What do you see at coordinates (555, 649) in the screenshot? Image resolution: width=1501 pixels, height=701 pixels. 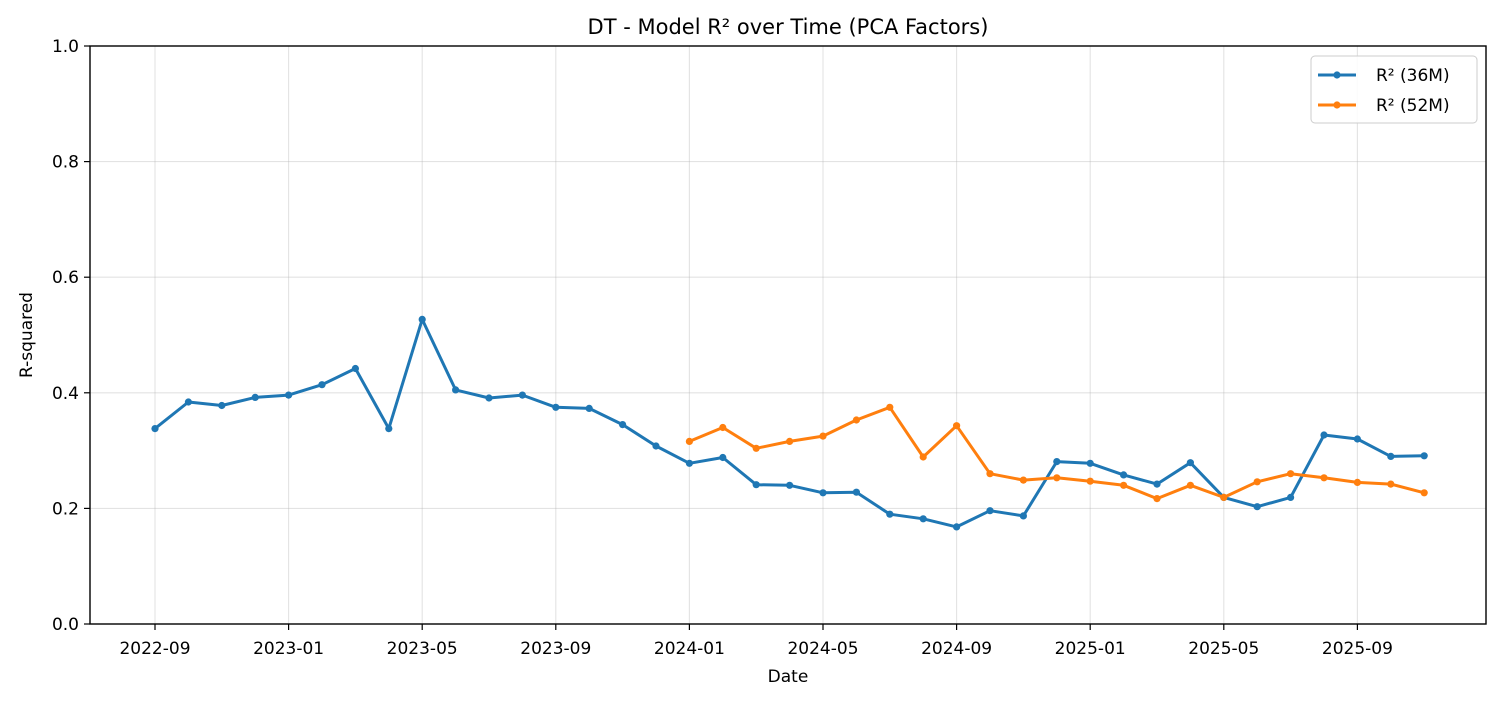 I see `x-tick-label: 2023-09` at bounding box center [555, 649].